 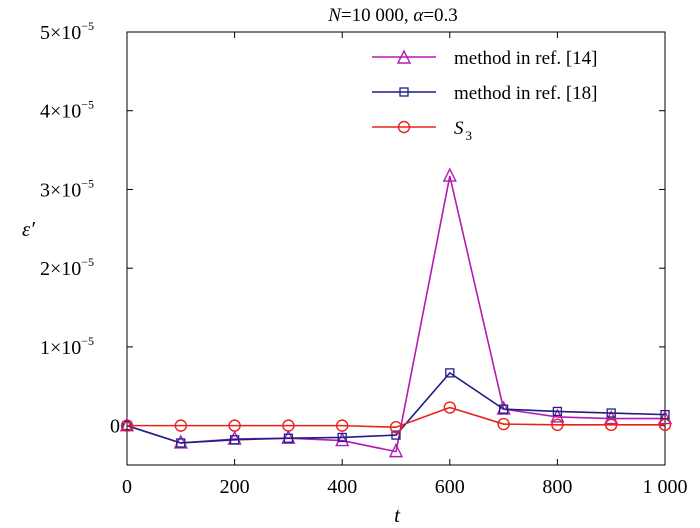 I want to click on series-square, so click(x=396, y=408).